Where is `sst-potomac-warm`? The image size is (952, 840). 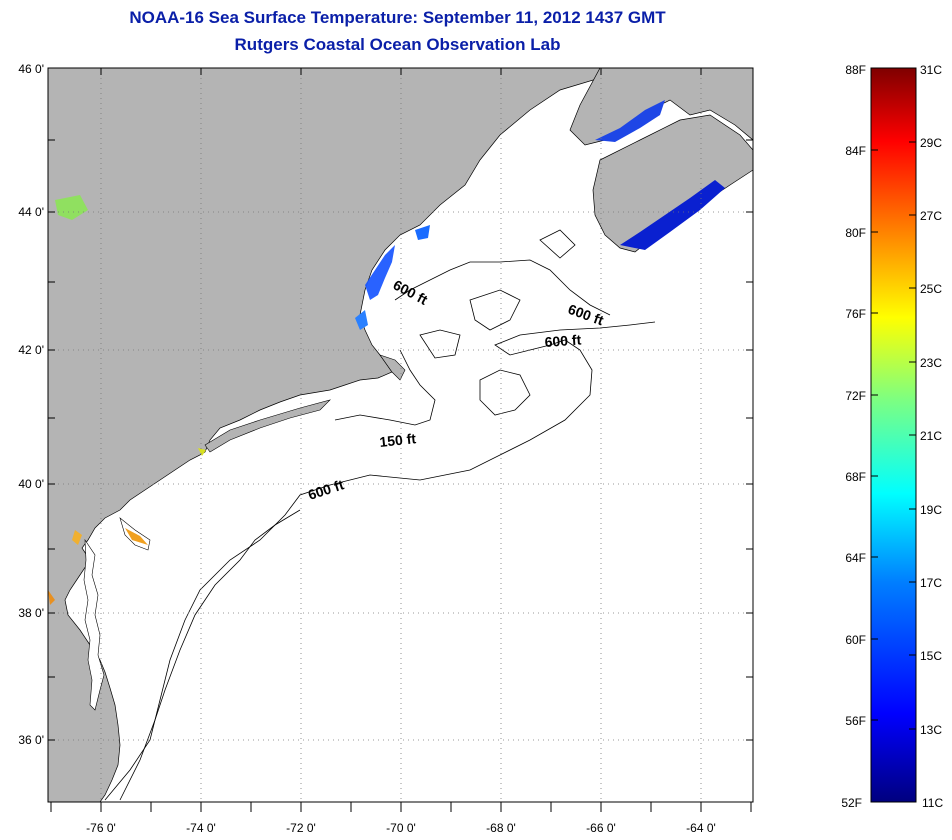 sst-potomac-warm is located at coordinates (51, 597).